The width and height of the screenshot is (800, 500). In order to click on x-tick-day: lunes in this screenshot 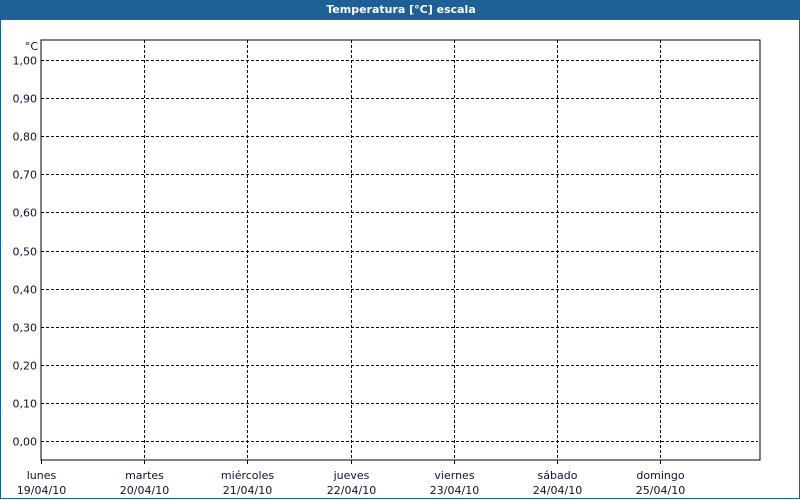, I will do `click(42, 475)`.